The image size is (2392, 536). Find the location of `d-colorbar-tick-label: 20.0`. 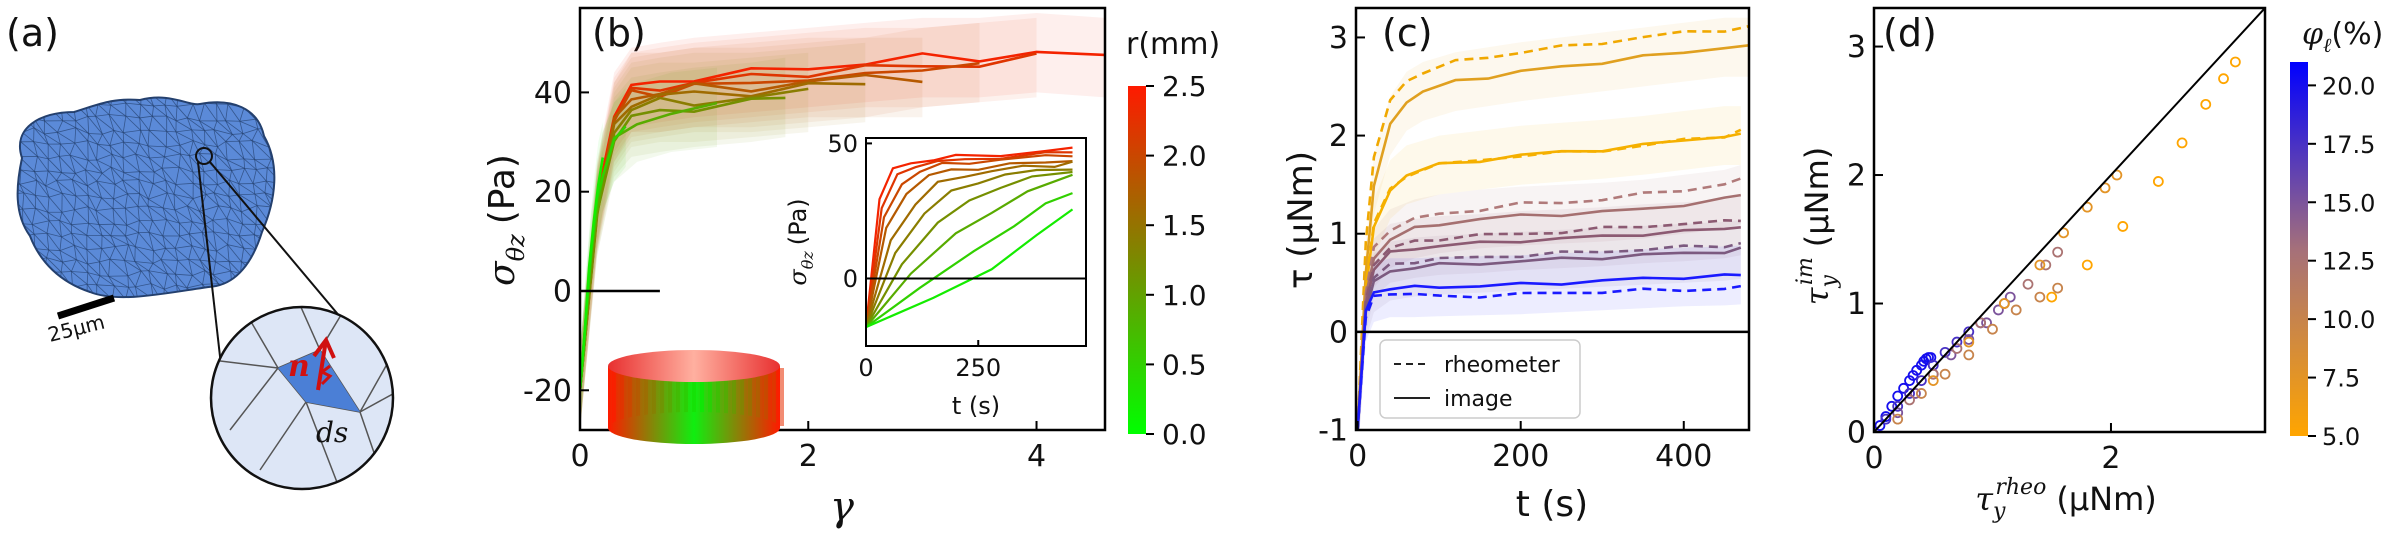

d-colorbar-tick-label: 20.0 is located at coordinates (2348, 86).